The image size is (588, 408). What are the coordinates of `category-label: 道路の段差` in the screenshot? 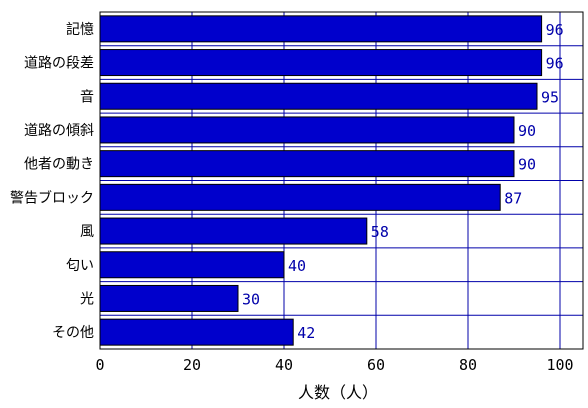 It's located at (59, 64).